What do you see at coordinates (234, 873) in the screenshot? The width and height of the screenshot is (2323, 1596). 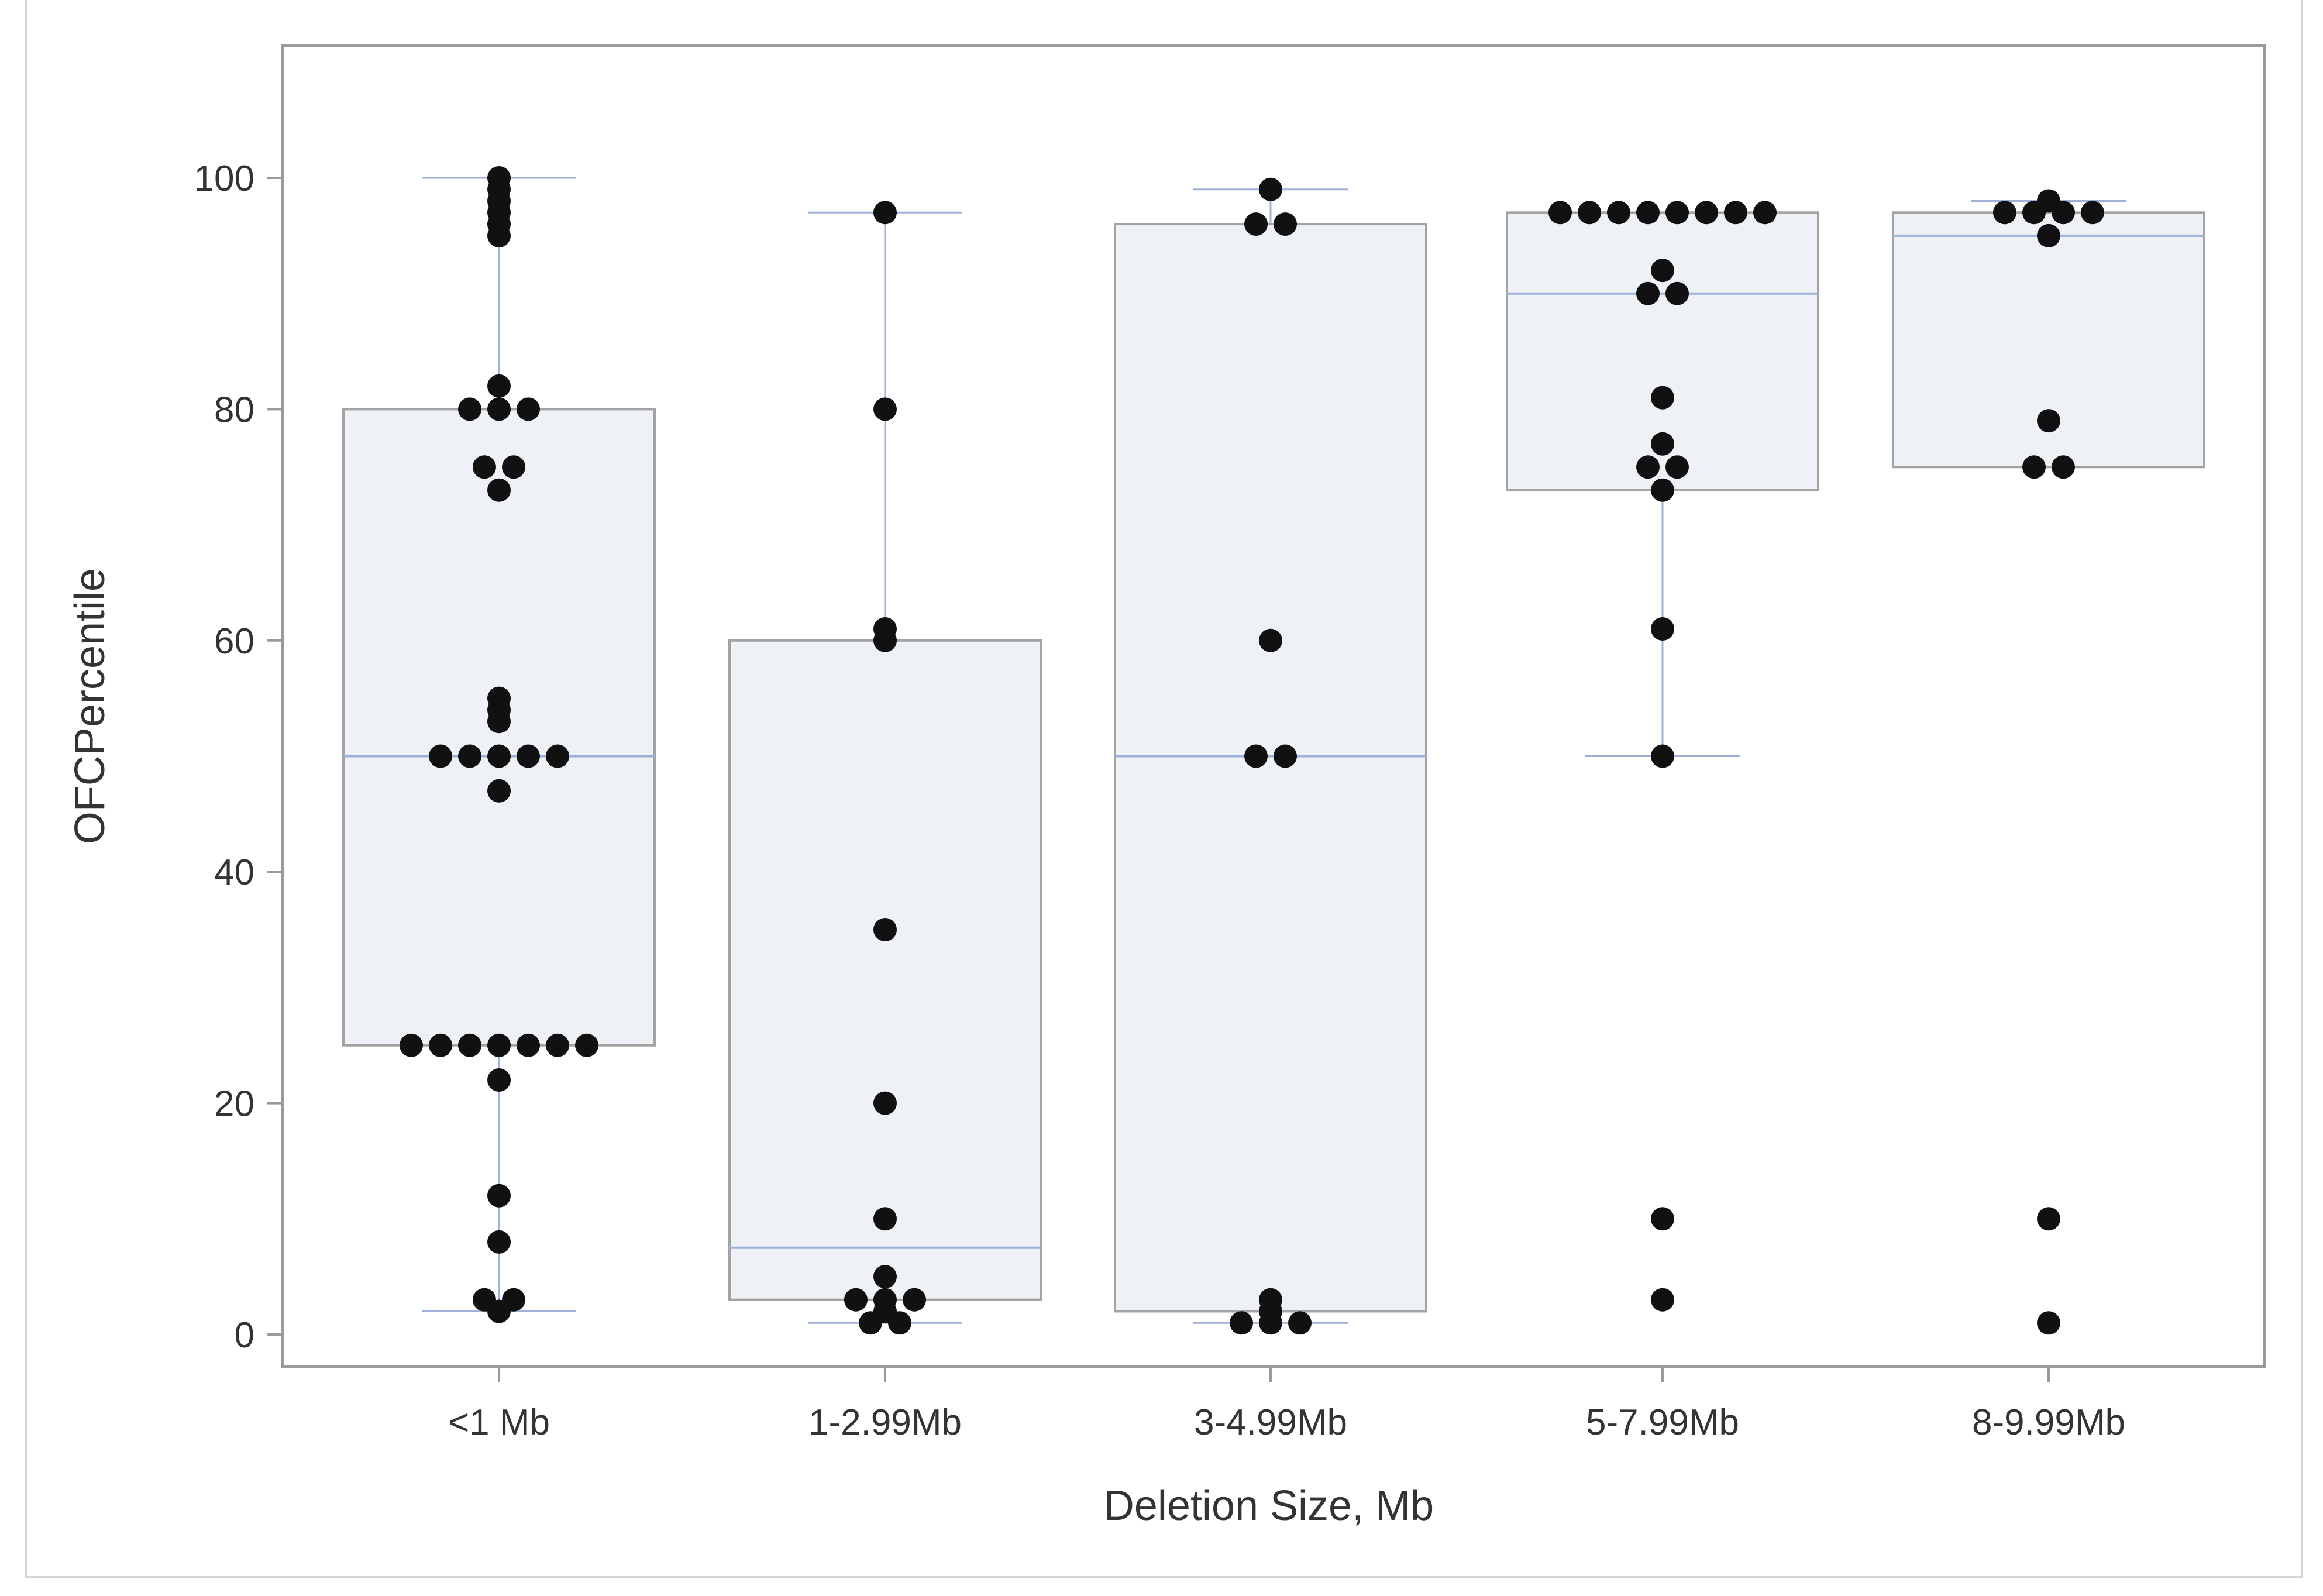 I see `y-tick-label: 40` at bounding box center [234, 873].